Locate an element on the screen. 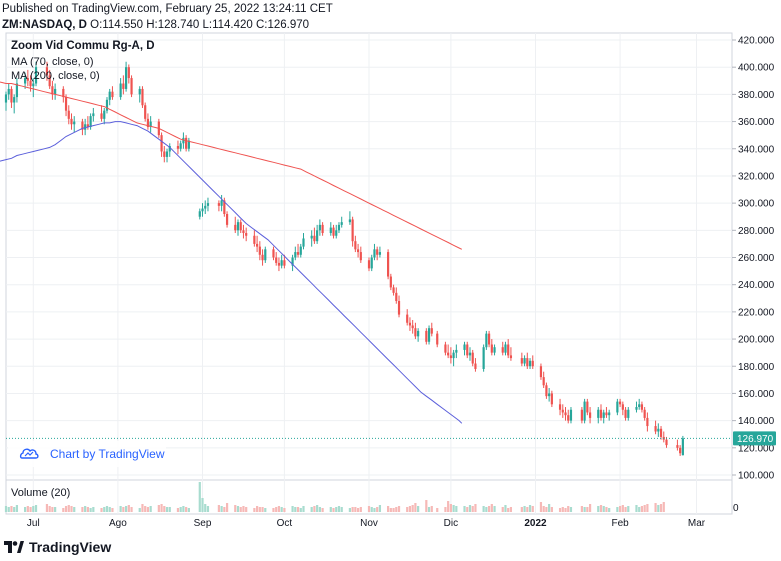 This screenshot has height=561, width=781. y-tick-label: 140.000 is located at coordinates (756, 421).